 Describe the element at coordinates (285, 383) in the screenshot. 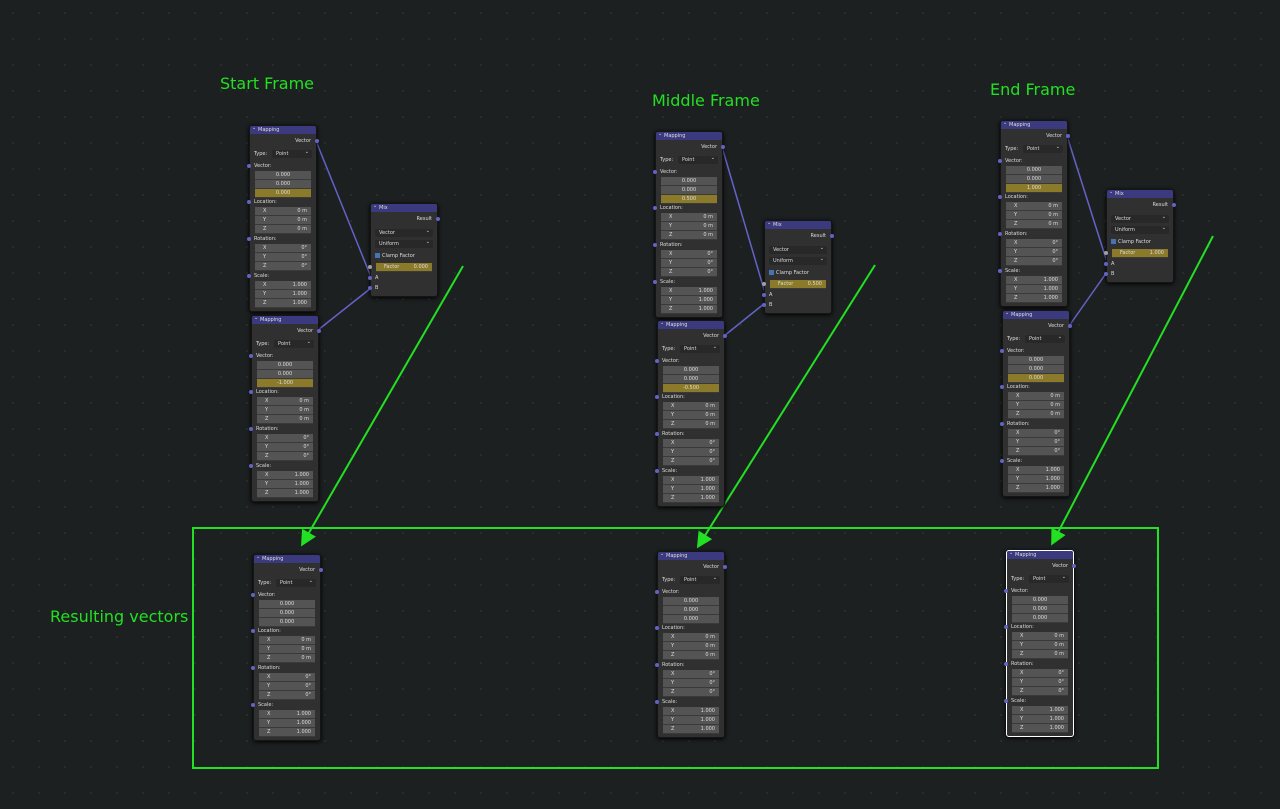

I see `vector-field-z: -1.000` at that location.